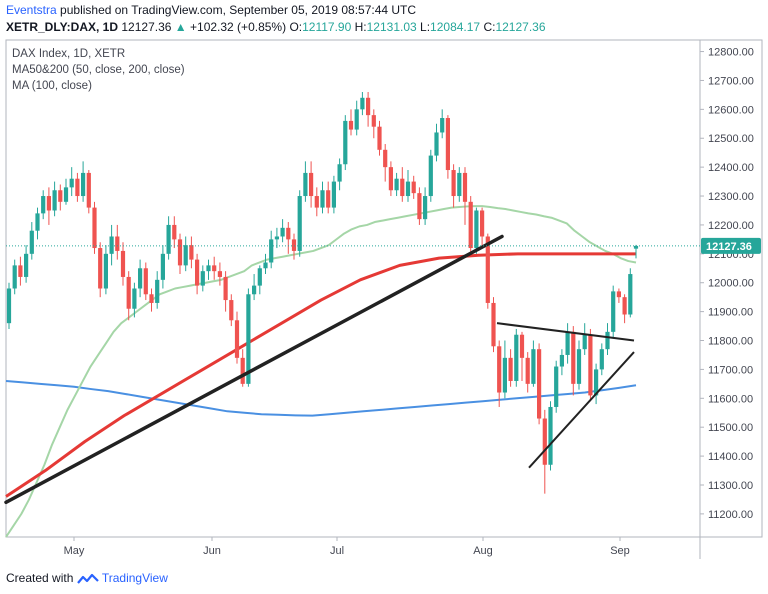 The width and height of the screenshot is (768, 594). Describe the element at coordinates (731, 81) in the screenshot. I see `y-tick-label: 12700.00` at that location.